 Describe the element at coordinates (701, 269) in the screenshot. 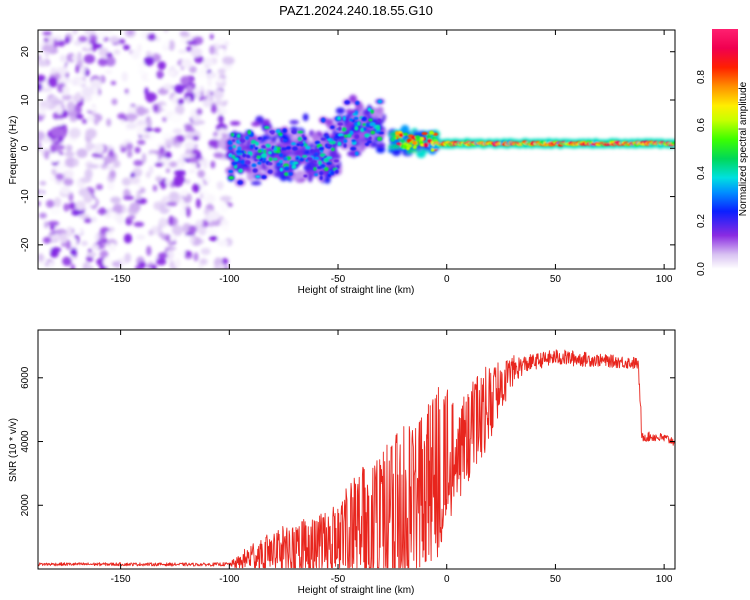

I see `colorbar-tick-label: 0.0` at that location.